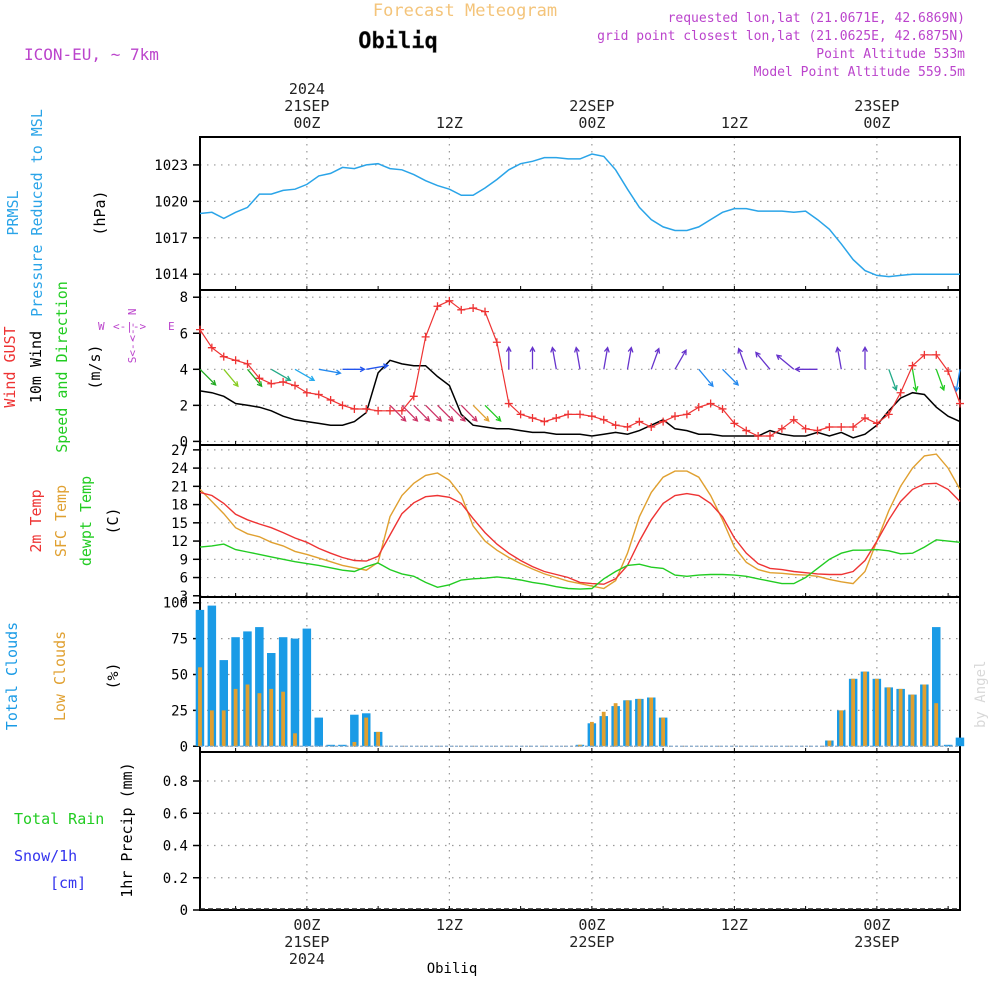 Image resolution: width=1000 pixels, height=1000 pixels. What do you see at coordinates (175, 847) in the screenshot?
I see `y-tick-label: 0.4` at bounding box center [175, 847].